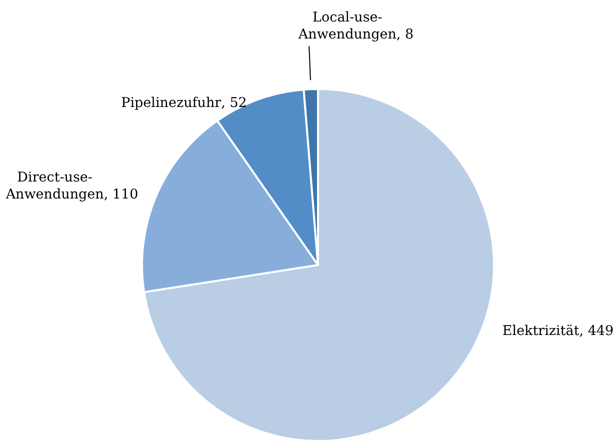 This screenshot has width=616, height=445. What do you see at coordinates (121, 194) in the screenshot?
I see `data-label: , 110` at bounding box center [121, 194].